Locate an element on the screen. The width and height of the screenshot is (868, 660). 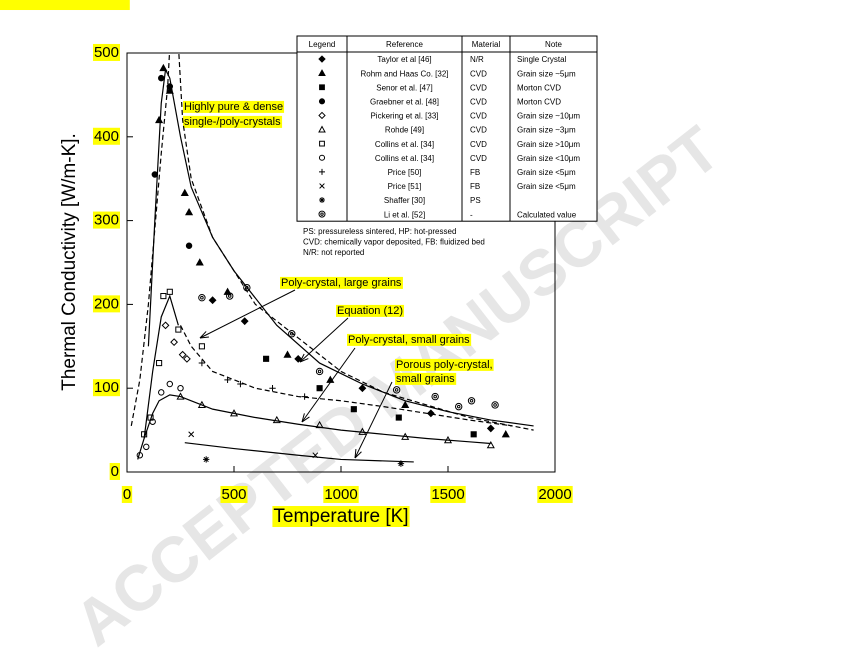
legend-note: Grain size <5μm is located at coordinates (546, 172).